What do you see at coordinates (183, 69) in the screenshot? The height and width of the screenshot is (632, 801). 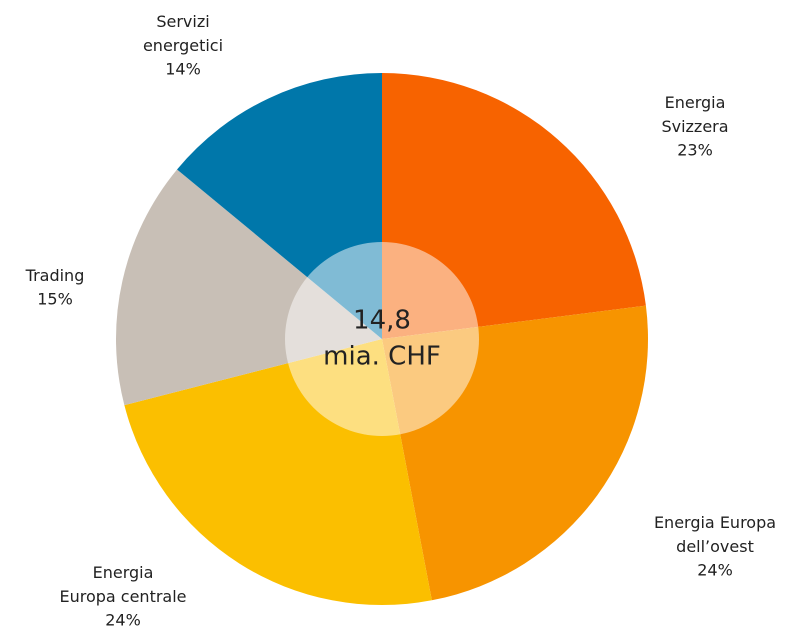 I see `value-label: 14%` at bounding box center [183, 69].